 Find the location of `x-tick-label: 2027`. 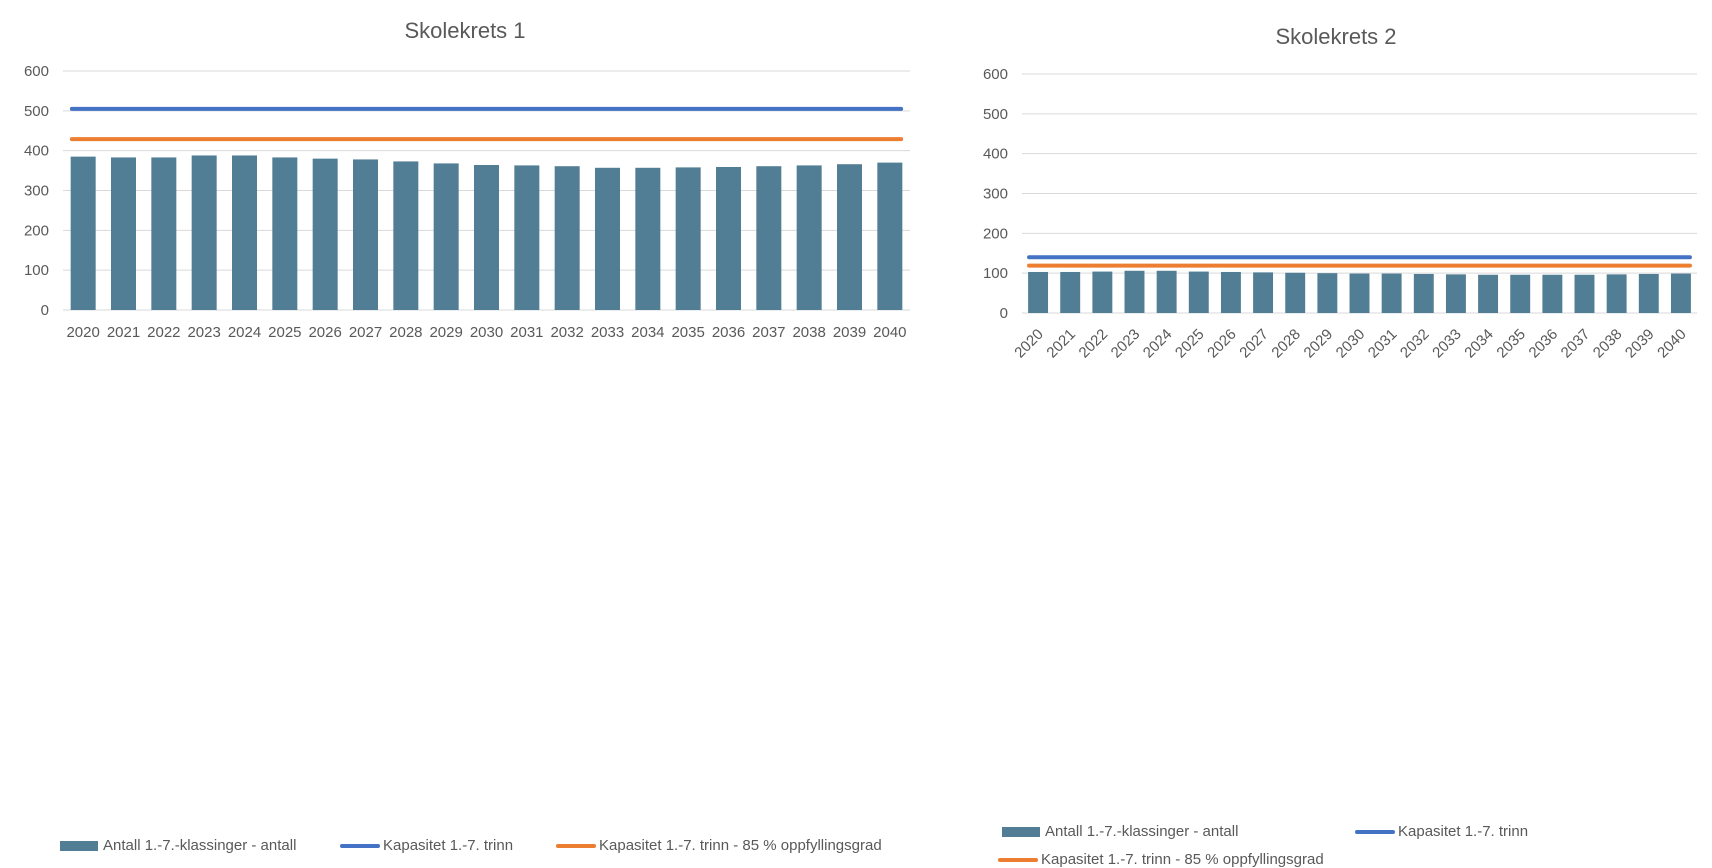

x-tick-label: 2027 is located at coordinates (365, 332).